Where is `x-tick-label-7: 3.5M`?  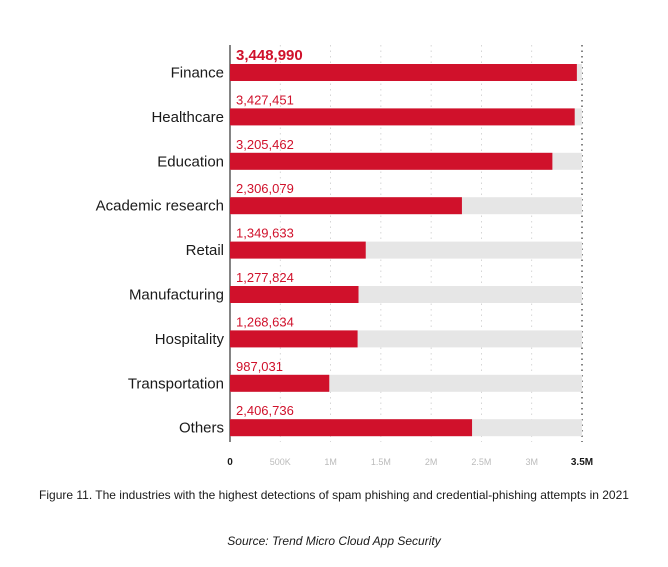
x-tick-label-7: 3.5M is located at coordinates (582, 462).